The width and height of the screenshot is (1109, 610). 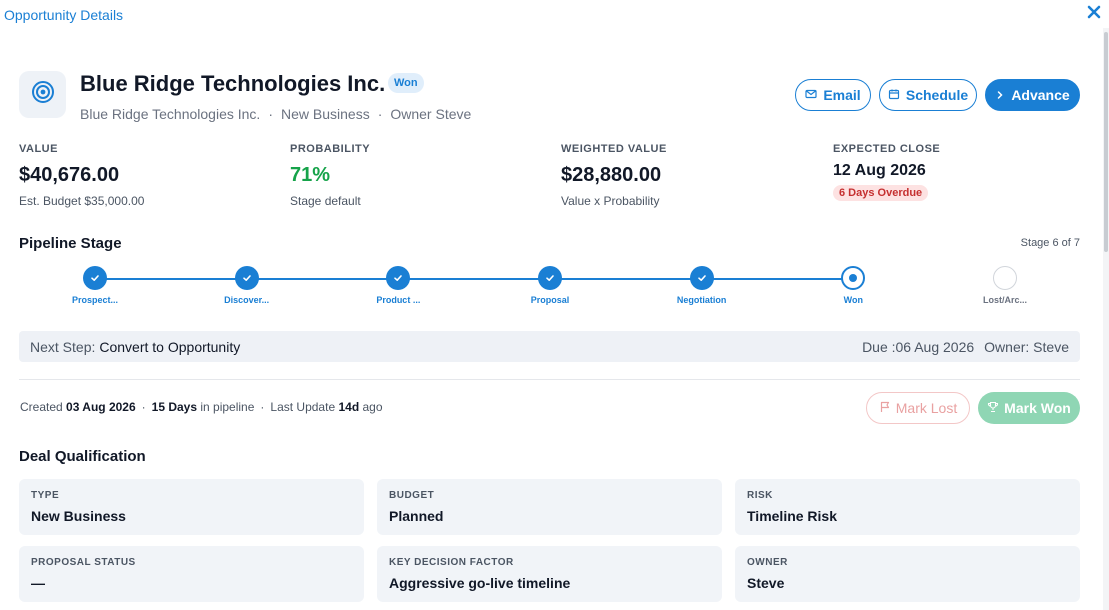 What do you see at coordinates (937, 95) in the screenshot?
I see `schedule-button-label: Schedule` at bounding box center [937, 95].